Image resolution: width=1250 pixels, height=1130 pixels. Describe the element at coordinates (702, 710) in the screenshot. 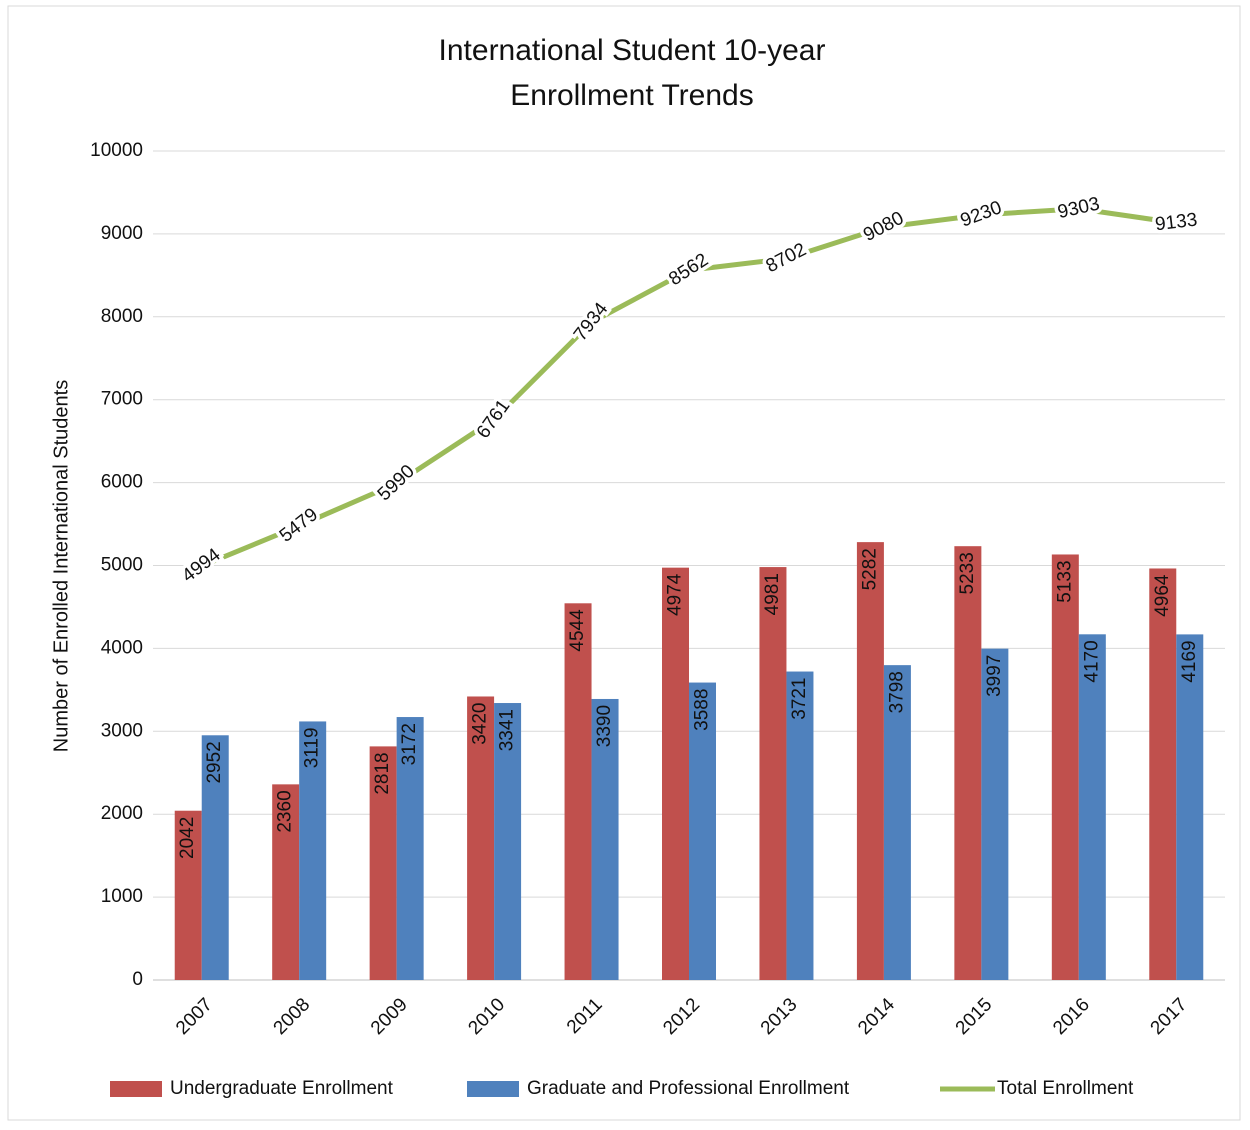

I see `bar-value-label: 3588` at that location.